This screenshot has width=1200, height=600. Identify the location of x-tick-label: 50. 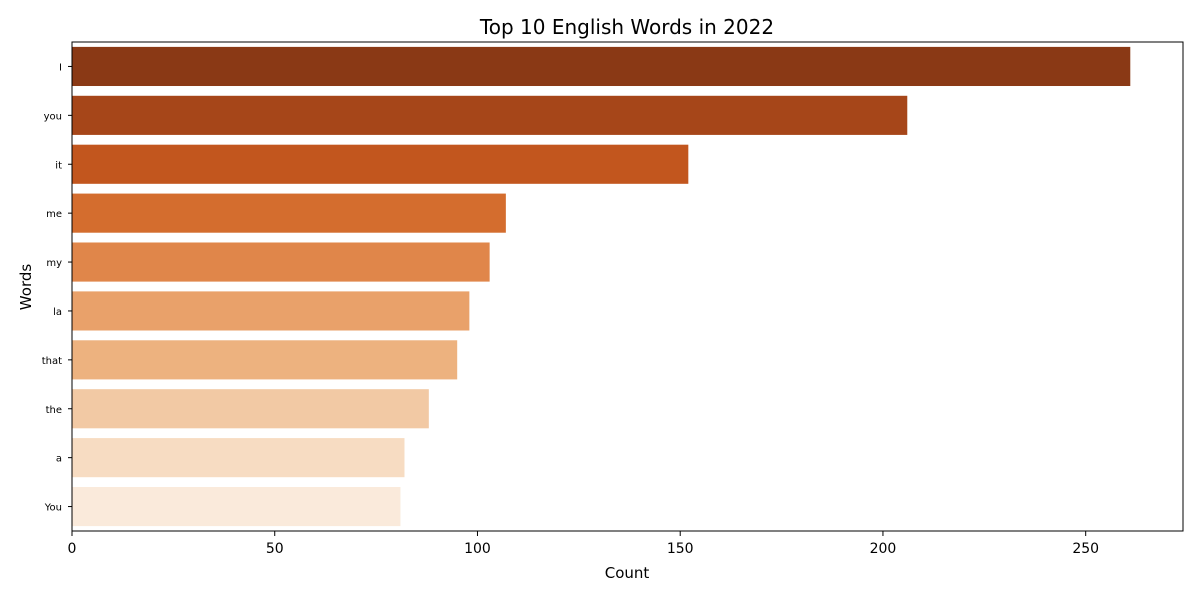
(275, 549).